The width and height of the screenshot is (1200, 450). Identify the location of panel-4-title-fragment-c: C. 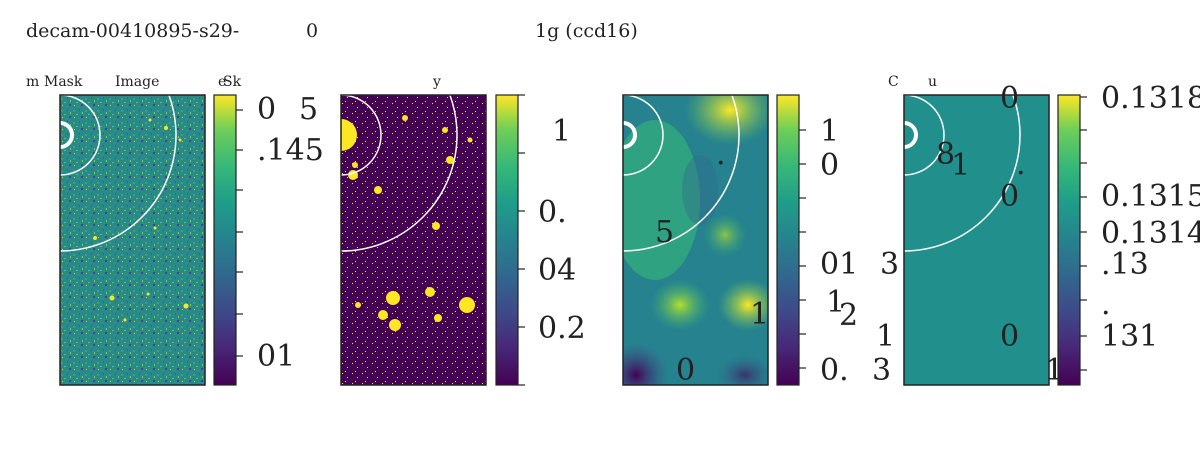
(893, 82).